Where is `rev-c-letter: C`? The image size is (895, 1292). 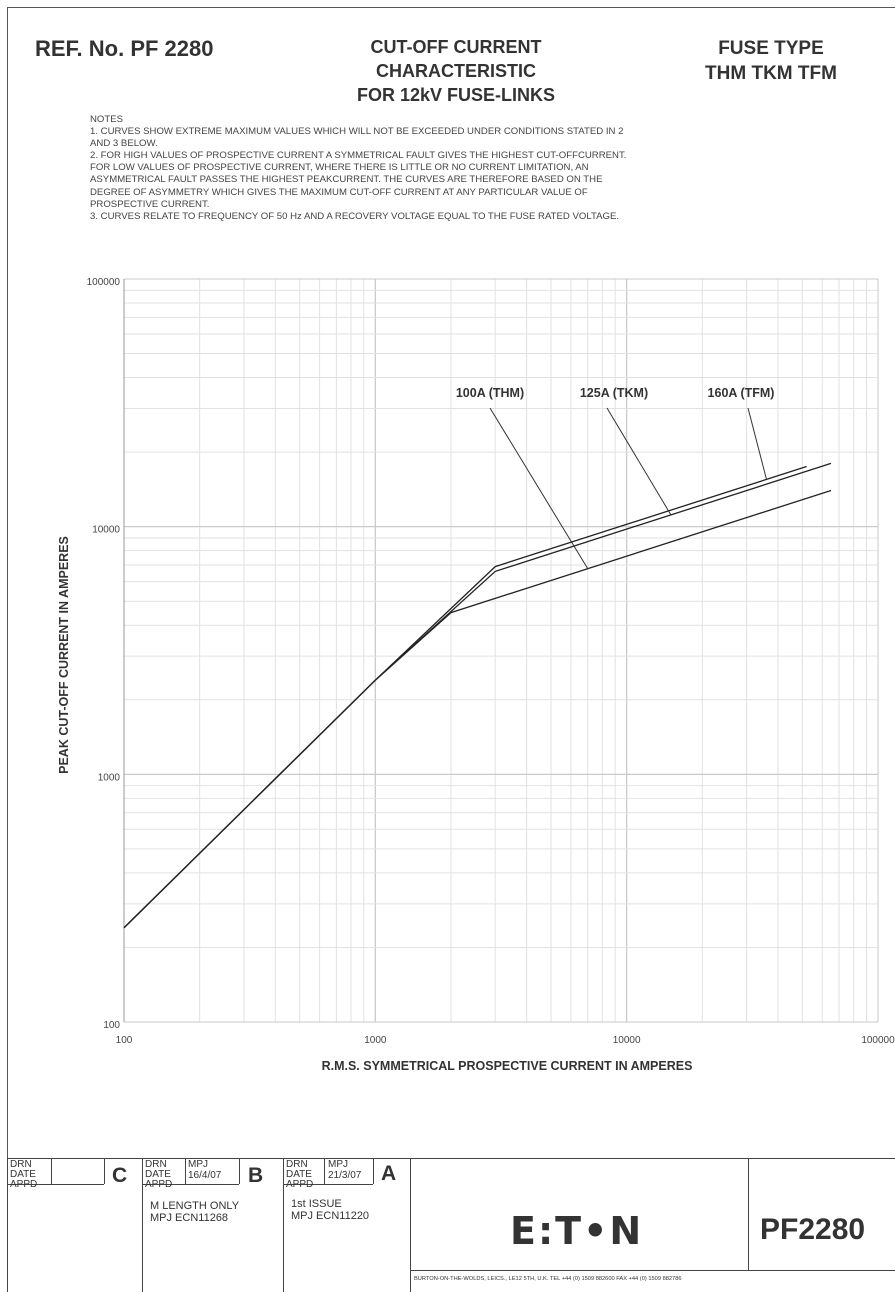
rev-c-letter: C is located at coordinates (120, 1175).